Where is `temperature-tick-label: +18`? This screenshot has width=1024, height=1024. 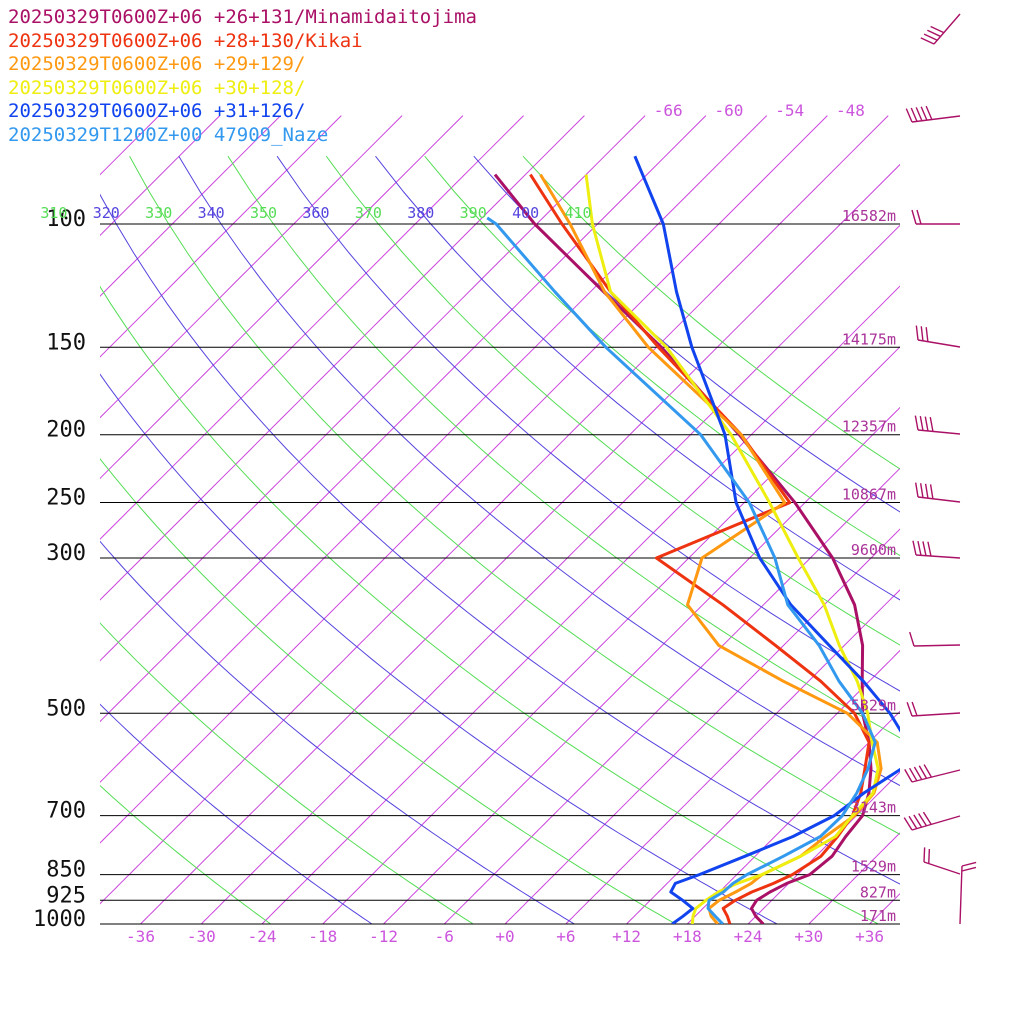 temperature-tick-label: +18 is located at coordinates (687, 936).